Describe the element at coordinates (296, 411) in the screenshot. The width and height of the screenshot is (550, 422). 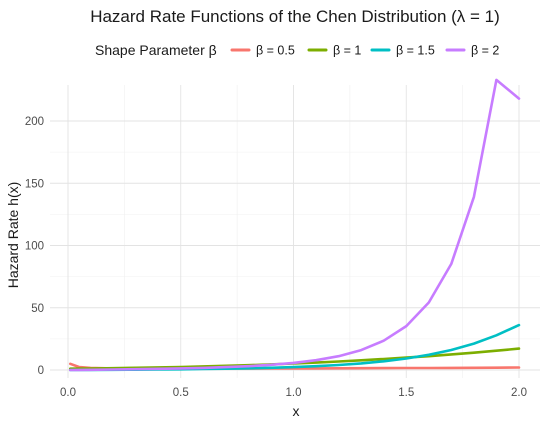
I see `x-axis-title: x` at that location.